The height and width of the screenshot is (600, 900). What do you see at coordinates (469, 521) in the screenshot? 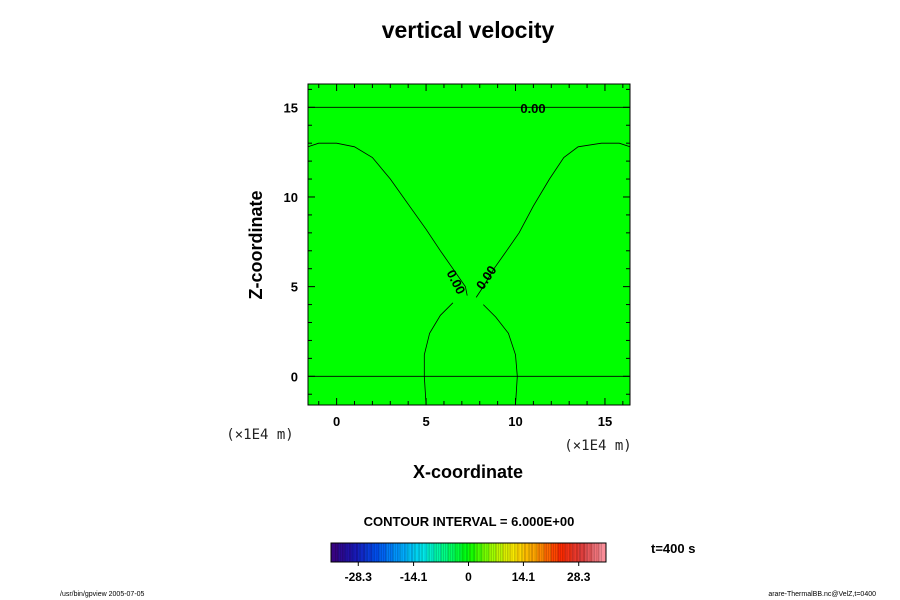
I see `contour-interval-text: CONTOUR INTERVAL = 6.000E+00` at bounding box center [469, 521].